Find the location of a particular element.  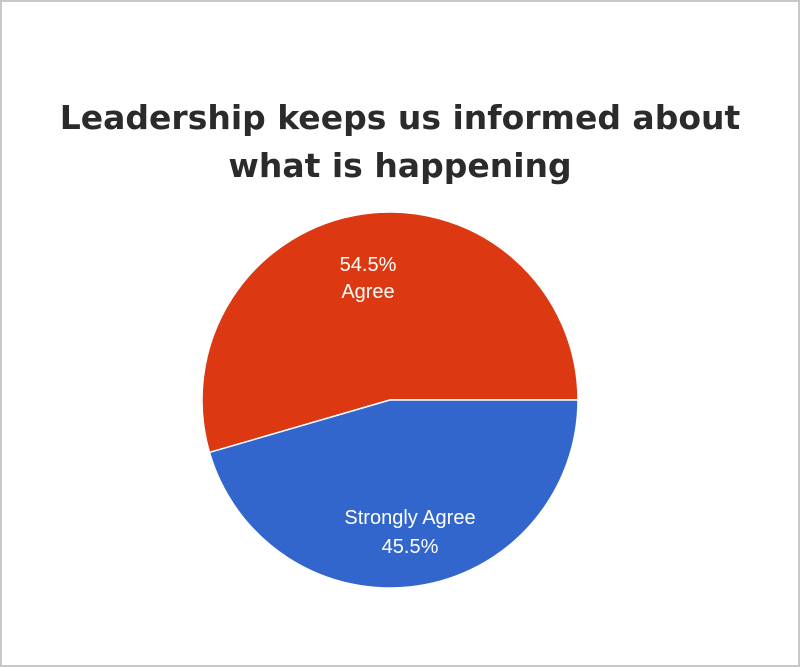

slice-strongly-agree-labels: Strongly Agree 45.5% is located at coordinates (409, 532).